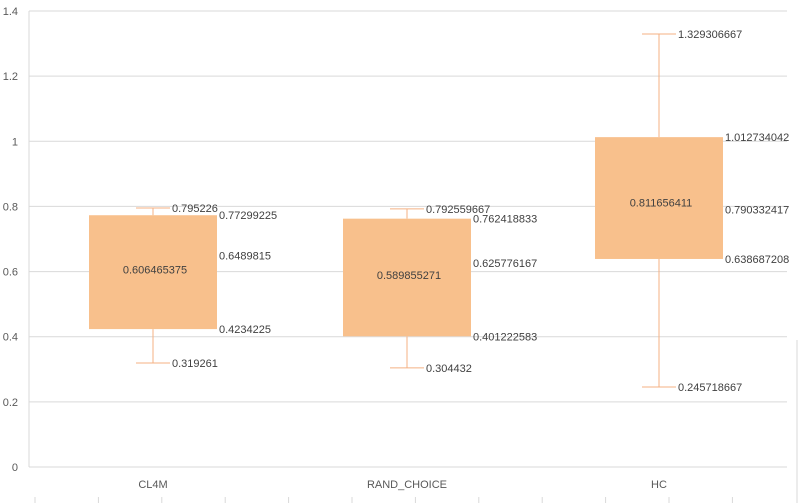 Image resolution: width=798 pixels, height=503 pixels. I want to click on label-q1: 0.401222583, so click(505, 337).